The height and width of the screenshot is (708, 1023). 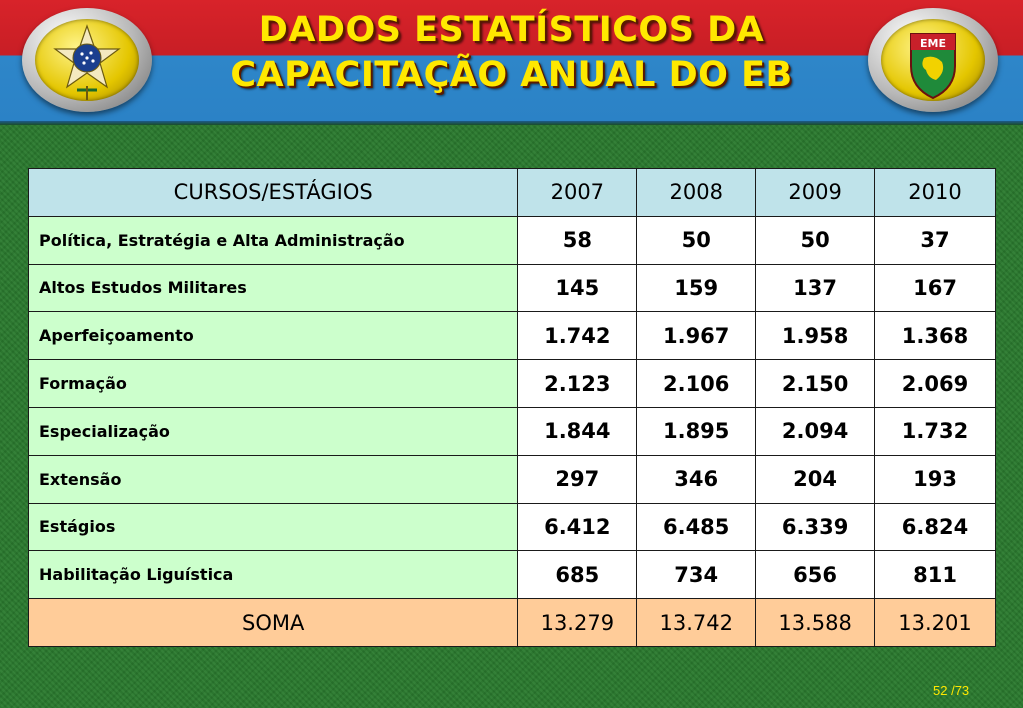 What do you see at coordinates (696, 336) in the screenshot?
I see `cell-value: 1.967` at bounding box center [696, 336].